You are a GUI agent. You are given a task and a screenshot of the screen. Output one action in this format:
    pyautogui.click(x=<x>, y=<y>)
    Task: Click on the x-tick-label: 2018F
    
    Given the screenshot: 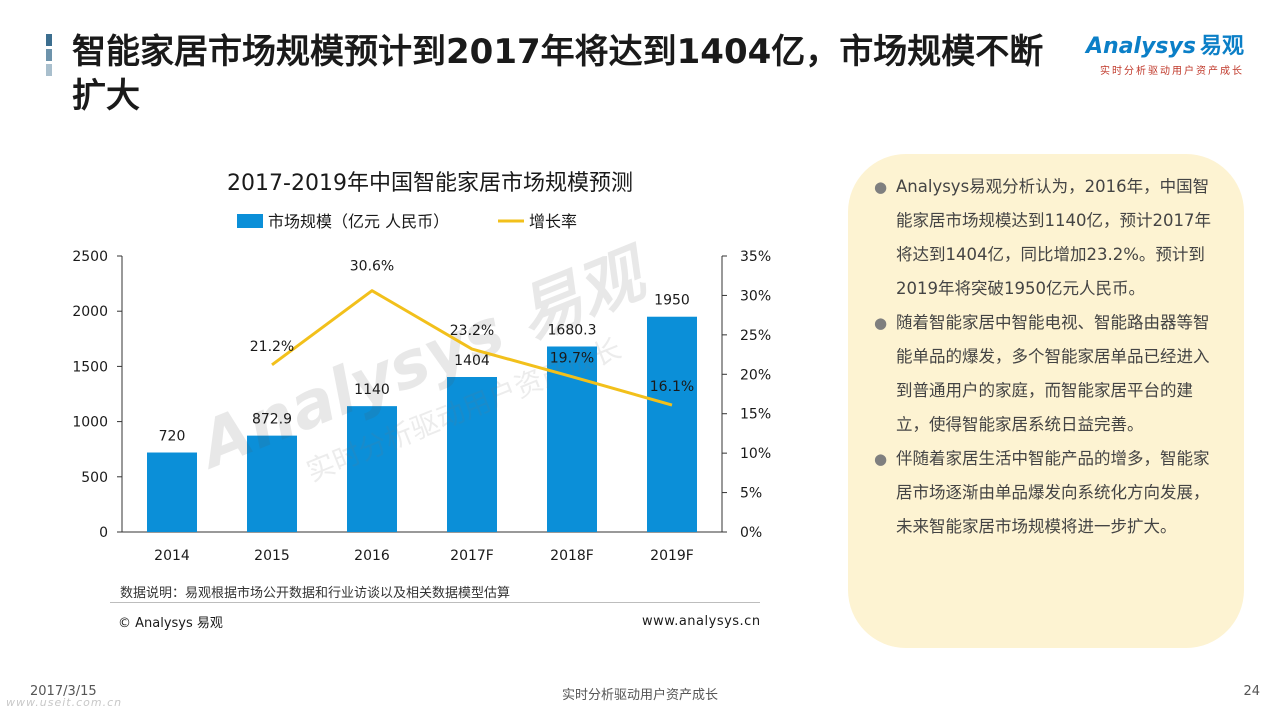 What is the action you would take?
    pyautogui.click(x=572, y=556)
    